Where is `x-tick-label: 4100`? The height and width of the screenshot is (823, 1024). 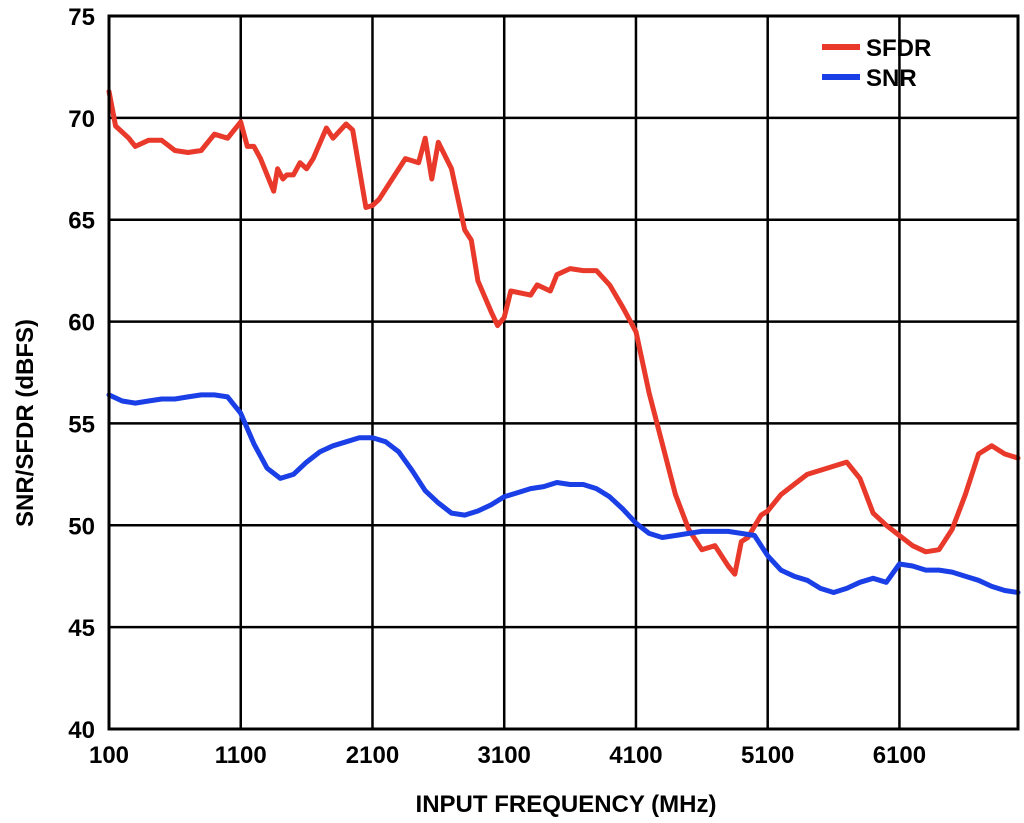
x-tick-label: 4100 is located at coordinates (635, 755).